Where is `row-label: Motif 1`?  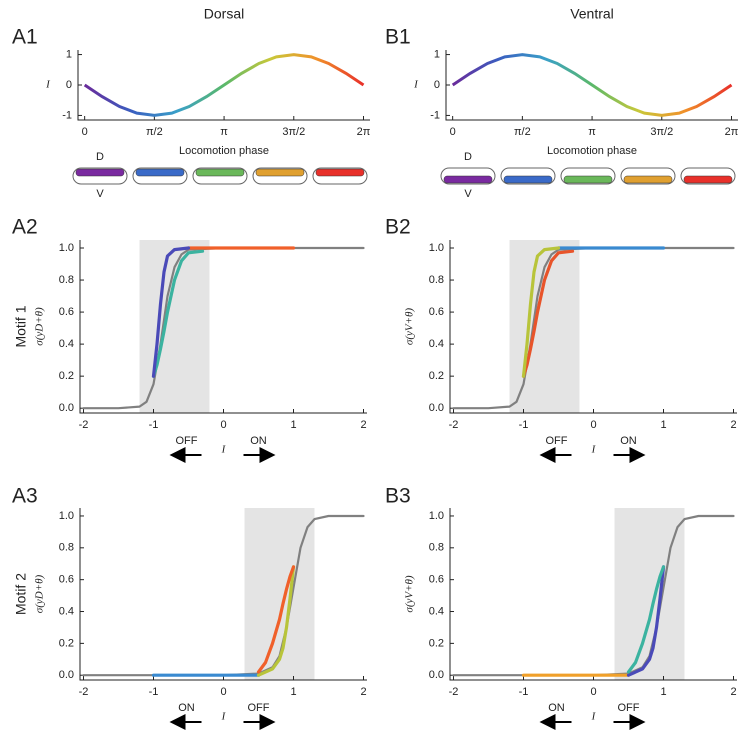
row-label: Motif 1 is located at coordinates (21, 326).